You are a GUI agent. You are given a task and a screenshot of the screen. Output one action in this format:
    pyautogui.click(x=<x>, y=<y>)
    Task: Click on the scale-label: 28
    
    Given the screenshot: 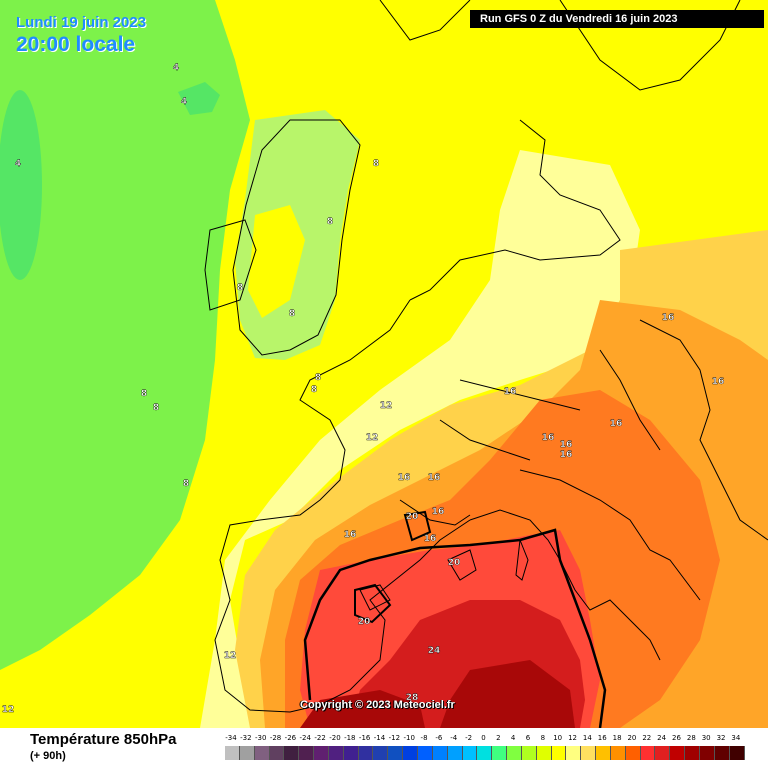 What is the action you would take?
    pyautogui.click(x=691, y=738)
    